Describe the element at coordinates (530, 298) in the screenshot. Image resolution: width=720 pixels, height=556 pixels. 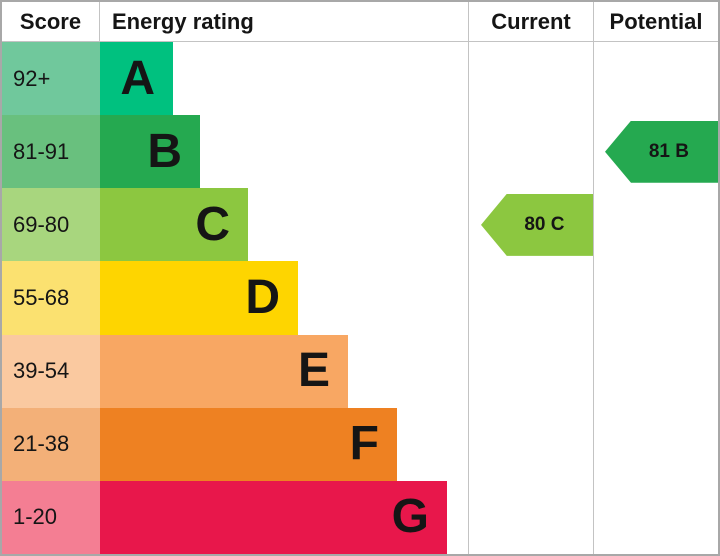
I see `current-cell-d` at that location.